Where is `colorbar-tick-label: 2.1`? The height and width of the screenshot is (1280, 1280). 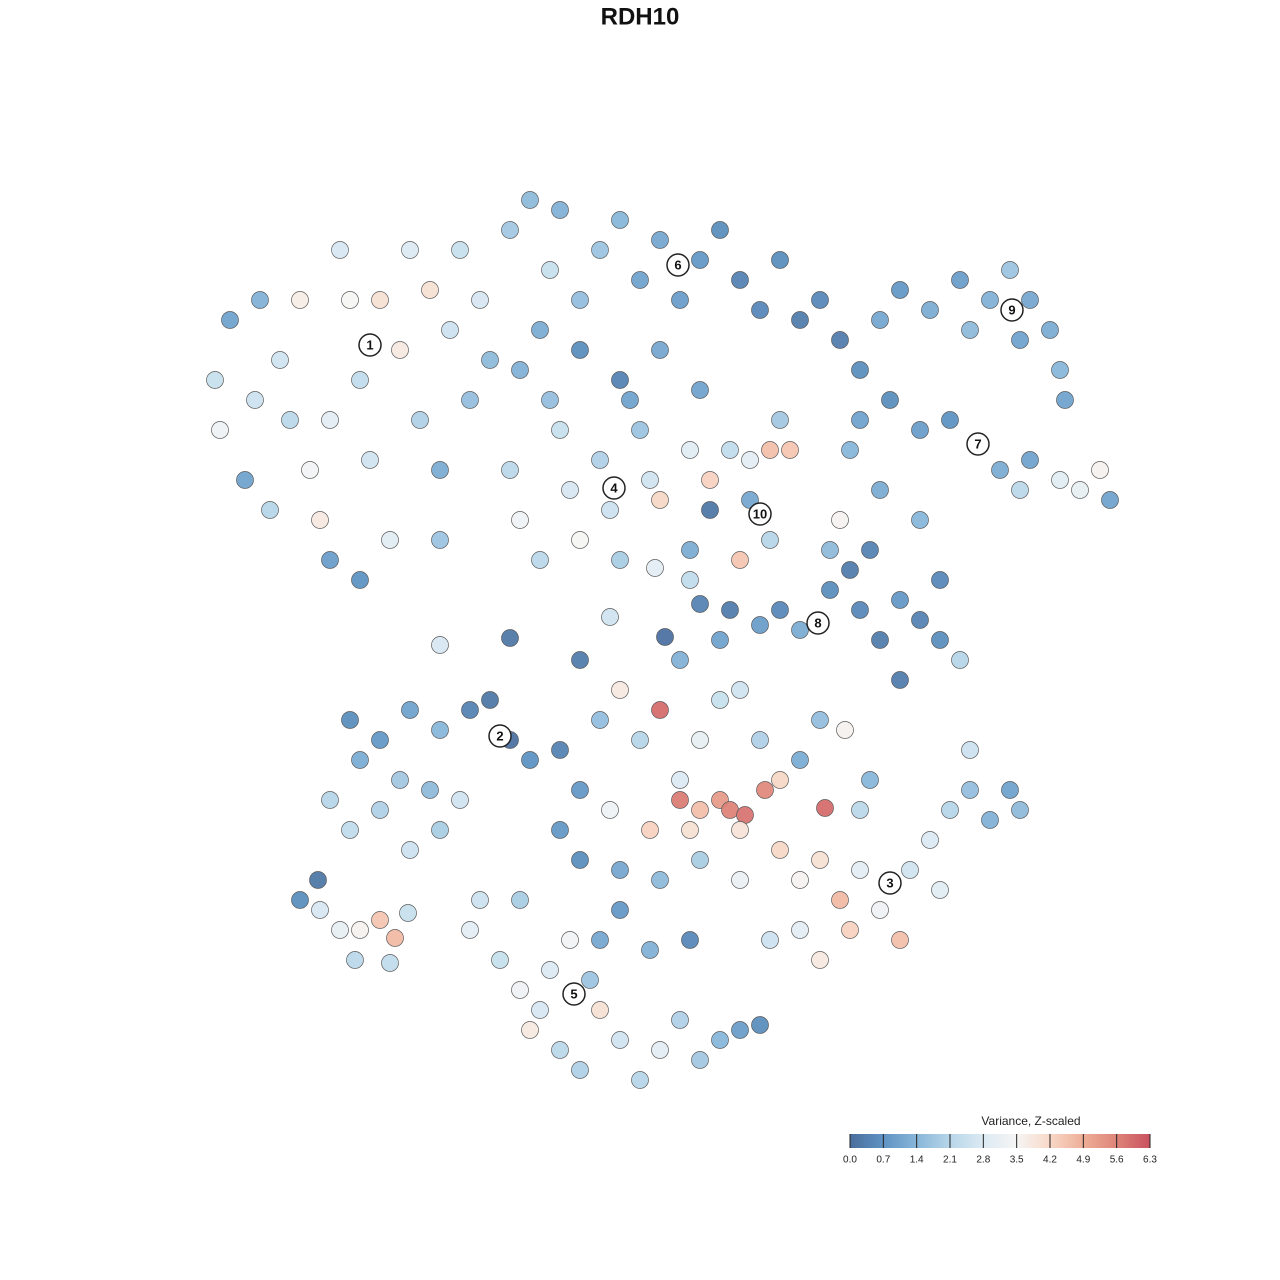 colorbar-tick-label: 2.1 is located at coordinates (950, 1160).